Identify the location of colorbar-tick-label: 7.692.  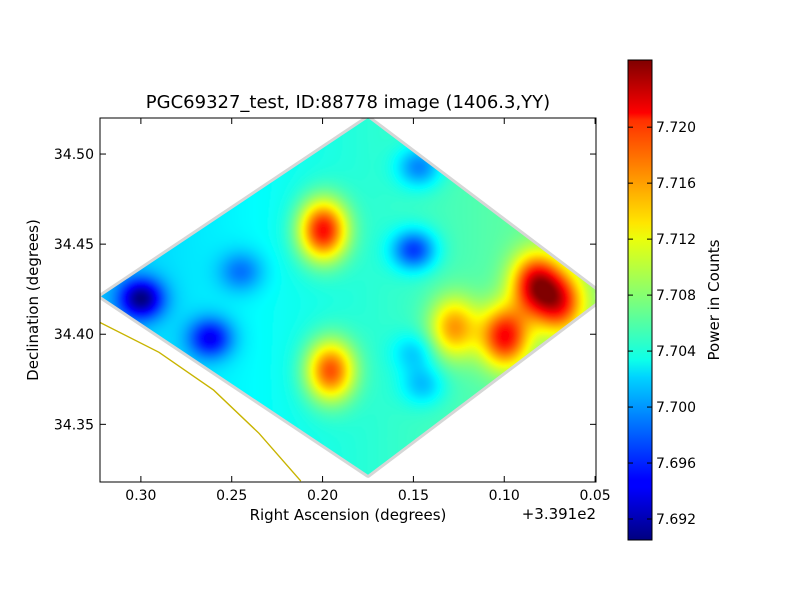
(676, 520).